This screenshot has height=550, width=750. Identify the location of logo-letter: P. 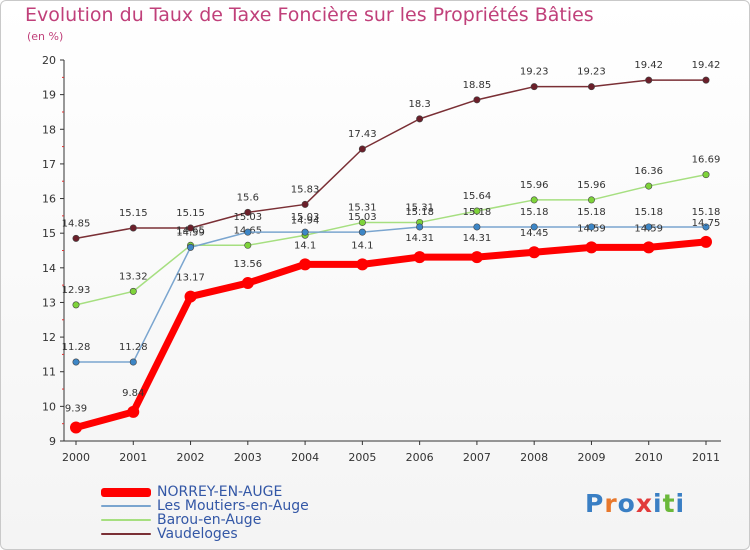
(595, 503).